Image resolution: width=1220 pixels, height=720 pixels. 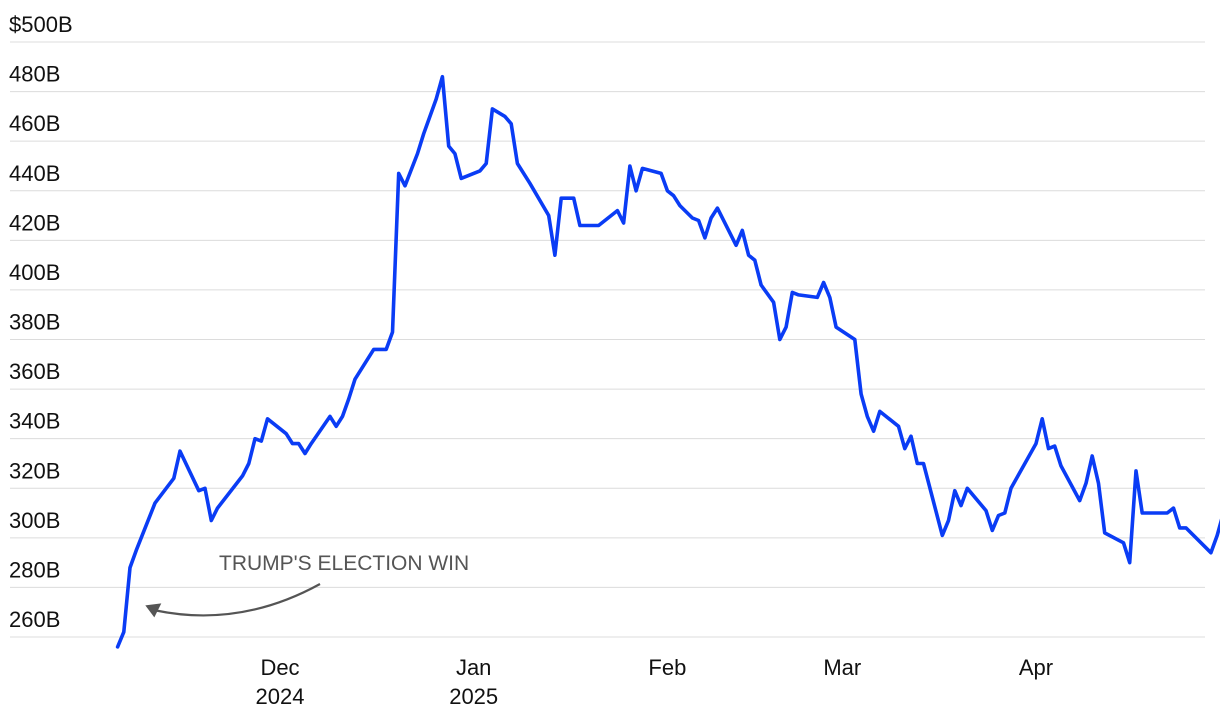 What do you see at coordinates (1036, 667) in the screenshot?
I see `x-tick-label: Apr` at bounding box center [1036, 667].